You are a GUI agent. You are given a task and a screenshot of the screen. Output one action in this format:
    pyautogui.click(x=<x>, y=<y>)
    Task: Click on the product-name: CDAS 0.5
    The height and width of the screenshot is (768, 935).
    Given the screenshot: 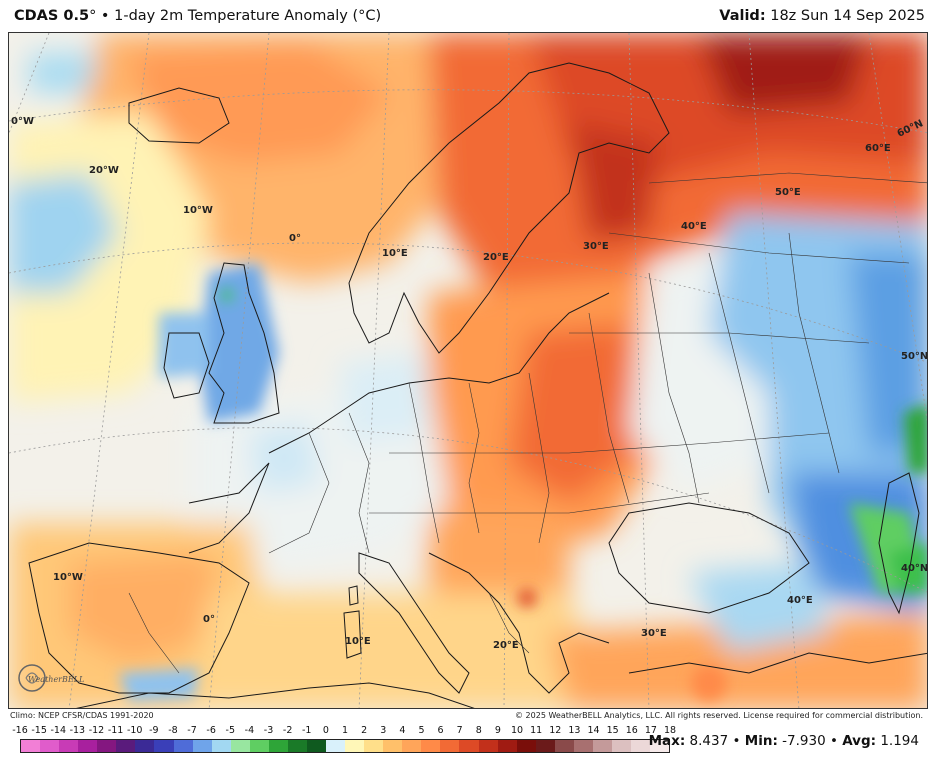 What is the action you would take?
    pyautogui.click(x=52, y=16)
    